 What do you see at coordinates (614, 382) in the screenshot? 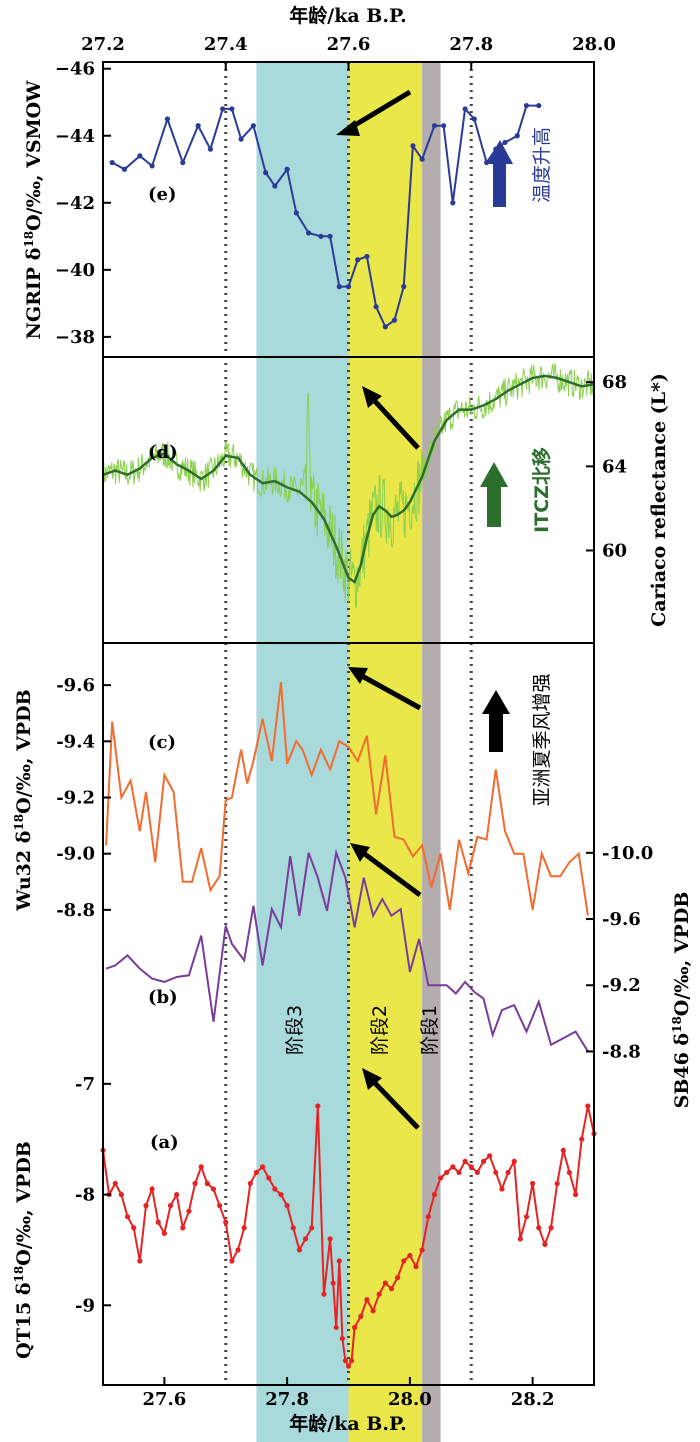
I see `y-tick-label: 68` at bounding box center [614, 382].